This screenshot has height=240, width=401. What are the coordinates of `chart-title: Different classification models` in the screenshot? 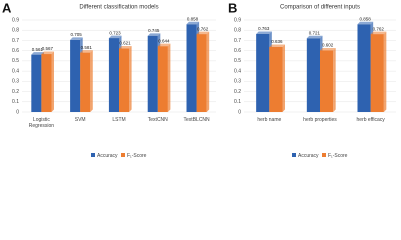 It's located at (118, 8).